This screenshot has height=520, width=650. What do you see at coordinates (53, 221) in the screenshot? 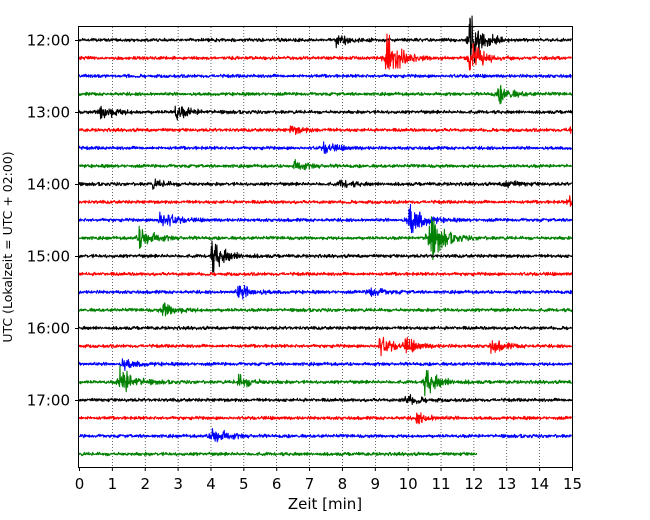
I see `y-axis-ticks: 12:00 13:00 14:00 15:00 16:00 17:00` at bounding box center [53, 221].